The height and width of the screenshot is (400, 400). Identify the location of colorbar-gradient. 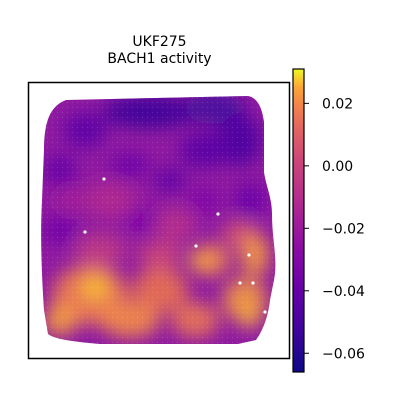
(298, 220).